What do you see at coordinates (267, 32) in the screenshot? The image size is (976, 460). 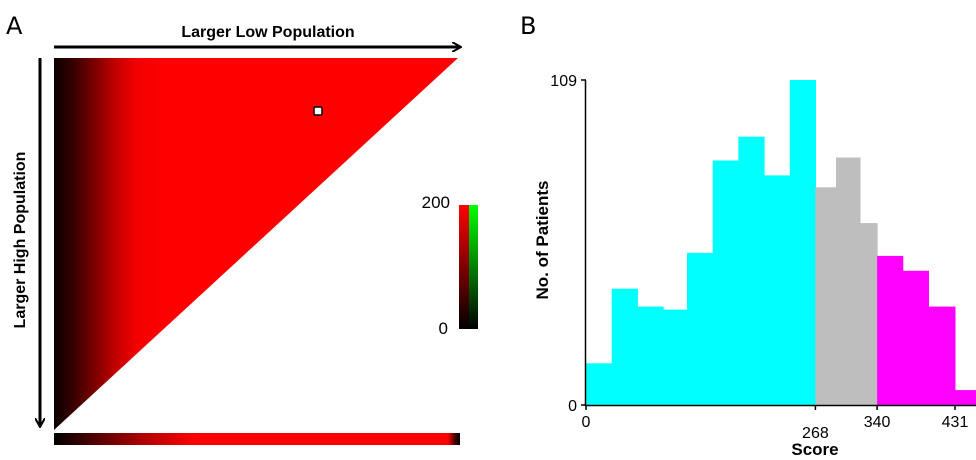 I see `top-arrow-label: Larger Low Population` at bounding box center [267, 32].